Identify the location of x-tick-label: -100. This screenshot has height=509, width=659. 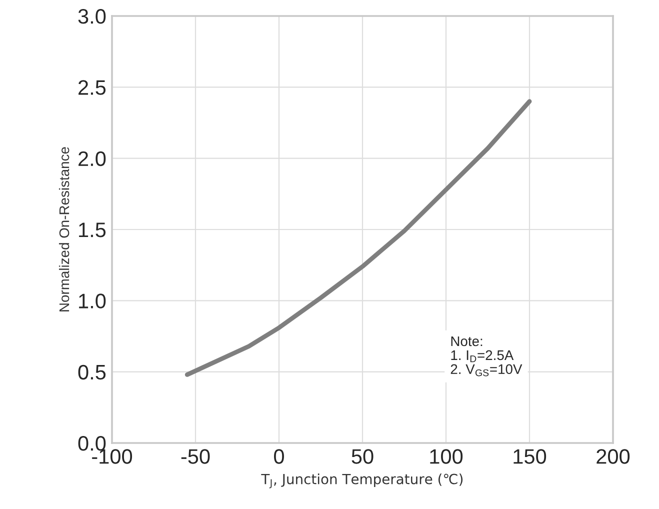
(112, 456).